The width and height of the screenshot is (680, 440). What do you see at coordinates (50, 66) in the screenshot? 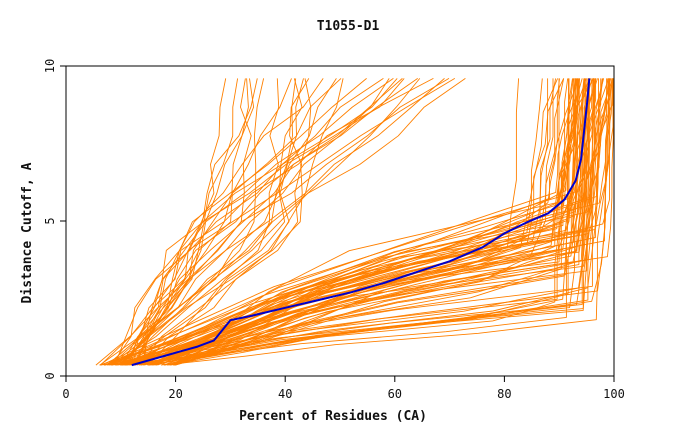
I see `y-tick-label: 10` at bounding box center [50, 66].